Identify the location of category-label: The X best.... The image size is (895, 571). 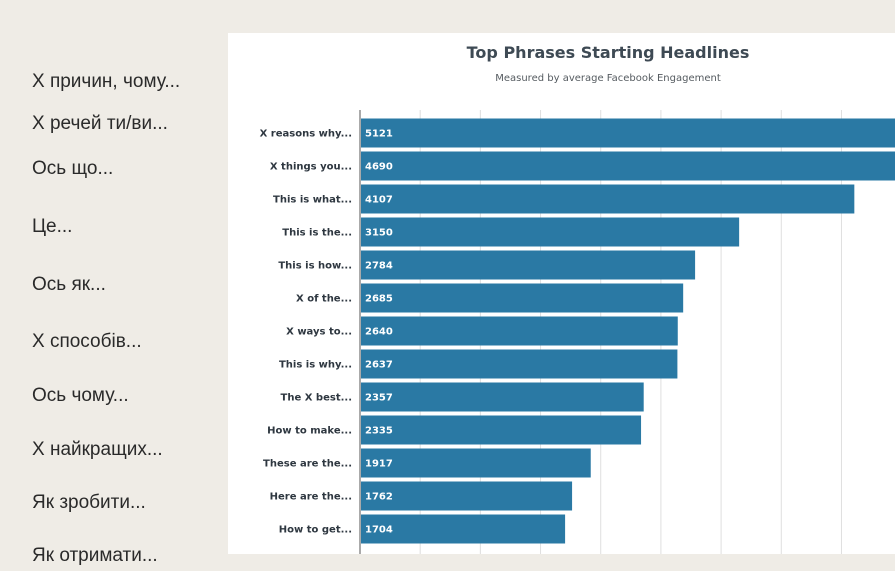
(316, 398).